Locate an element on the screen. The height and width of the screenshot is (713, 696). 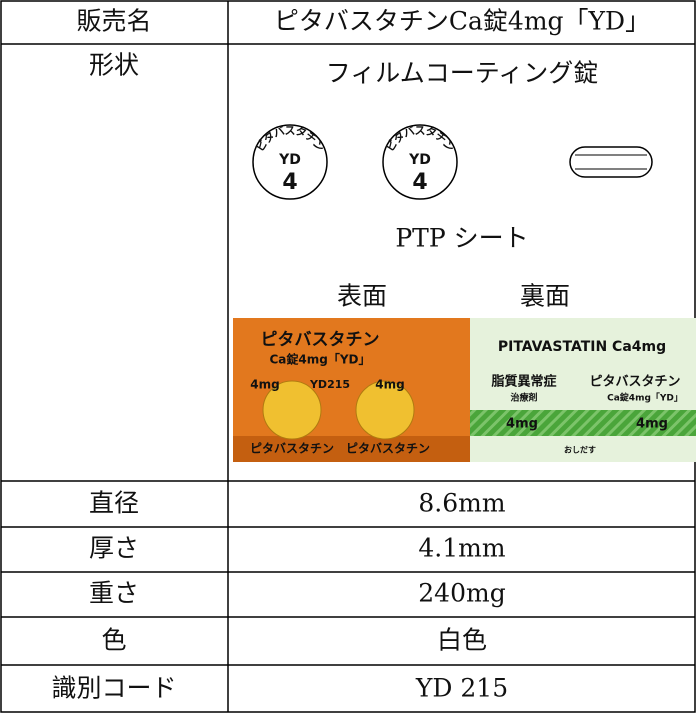
row-label: 重さ is located at coordinates (114, 593).